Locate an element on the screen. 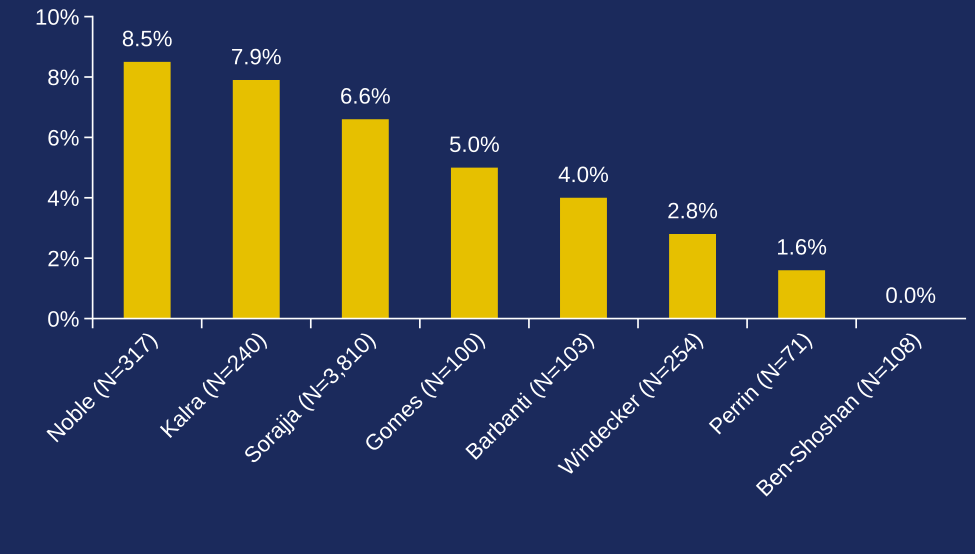 The image size is (975, 554). y-tick-label: 6% is located at coordinates (63, 138).